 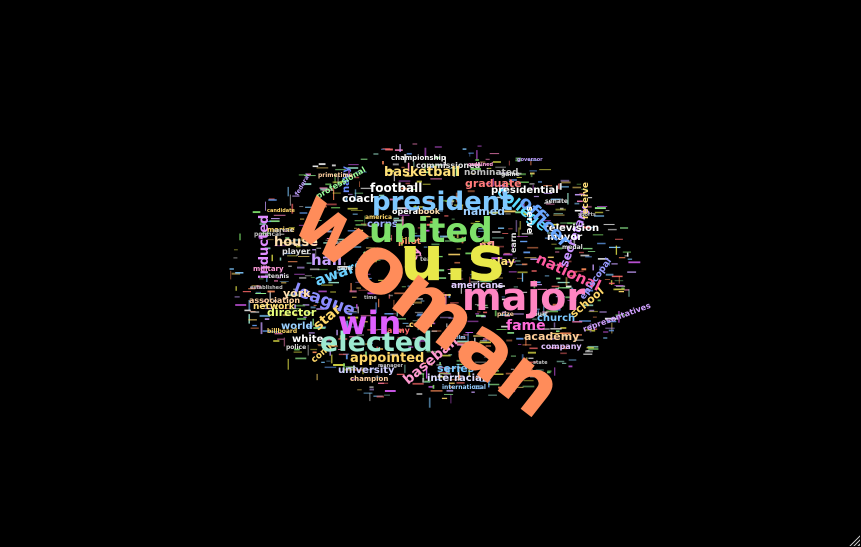 What do you see at coordinates (422, 172) in the screenshot?
I see `word-basketball: basketball` at bounding box center [422, 172].